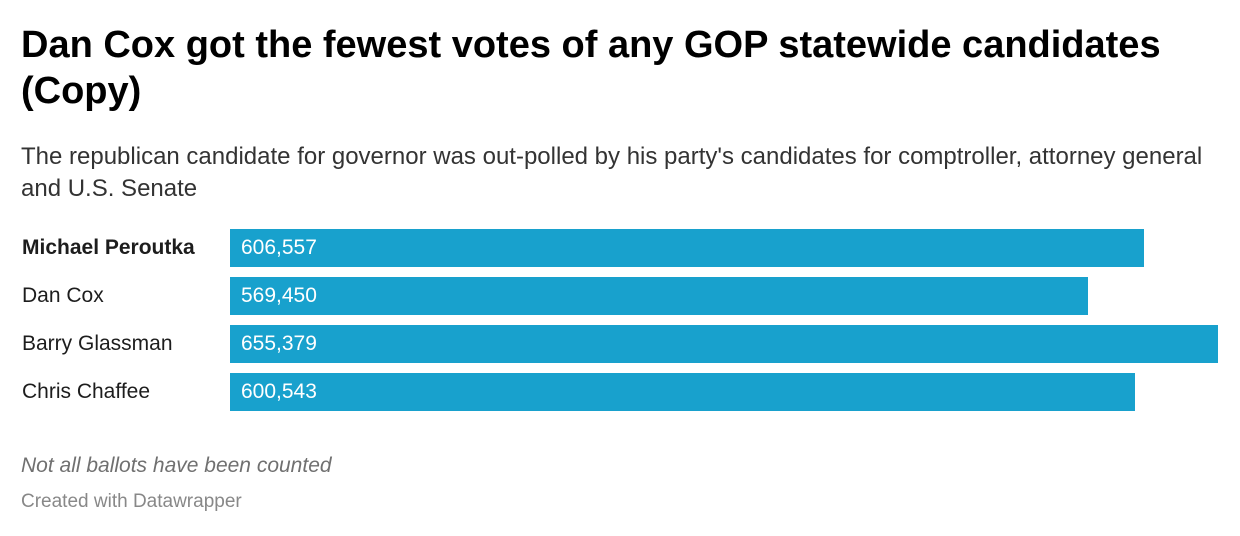 This screenshot has height=536, width=1240. I want to click on bar-row: Chris Chaffee 600,543, so click(620, 392).